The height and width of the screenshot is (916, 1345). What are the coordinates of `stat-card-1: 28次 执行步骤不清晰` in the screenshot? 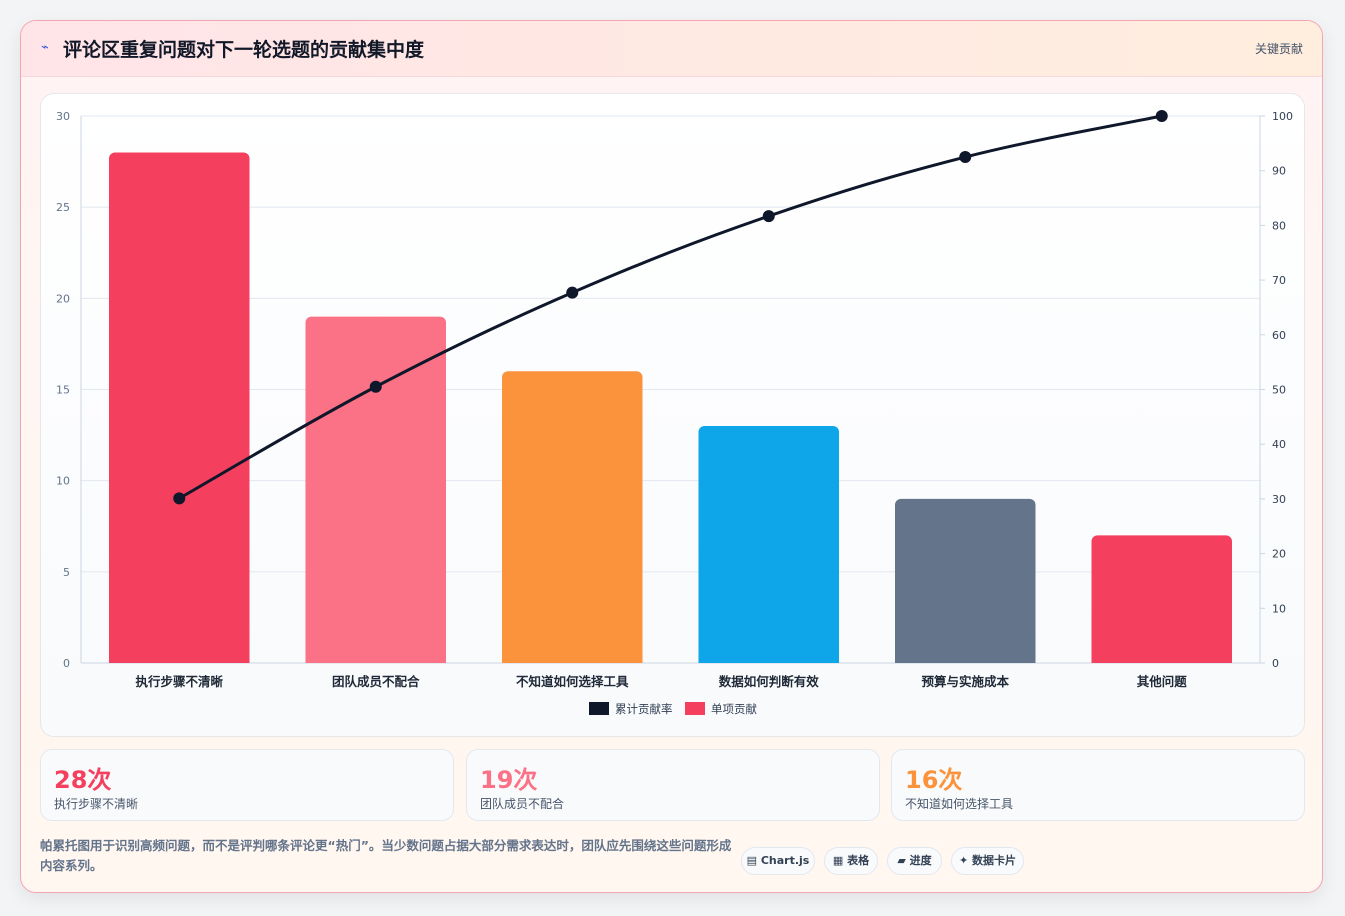 It's located at (247, 785).